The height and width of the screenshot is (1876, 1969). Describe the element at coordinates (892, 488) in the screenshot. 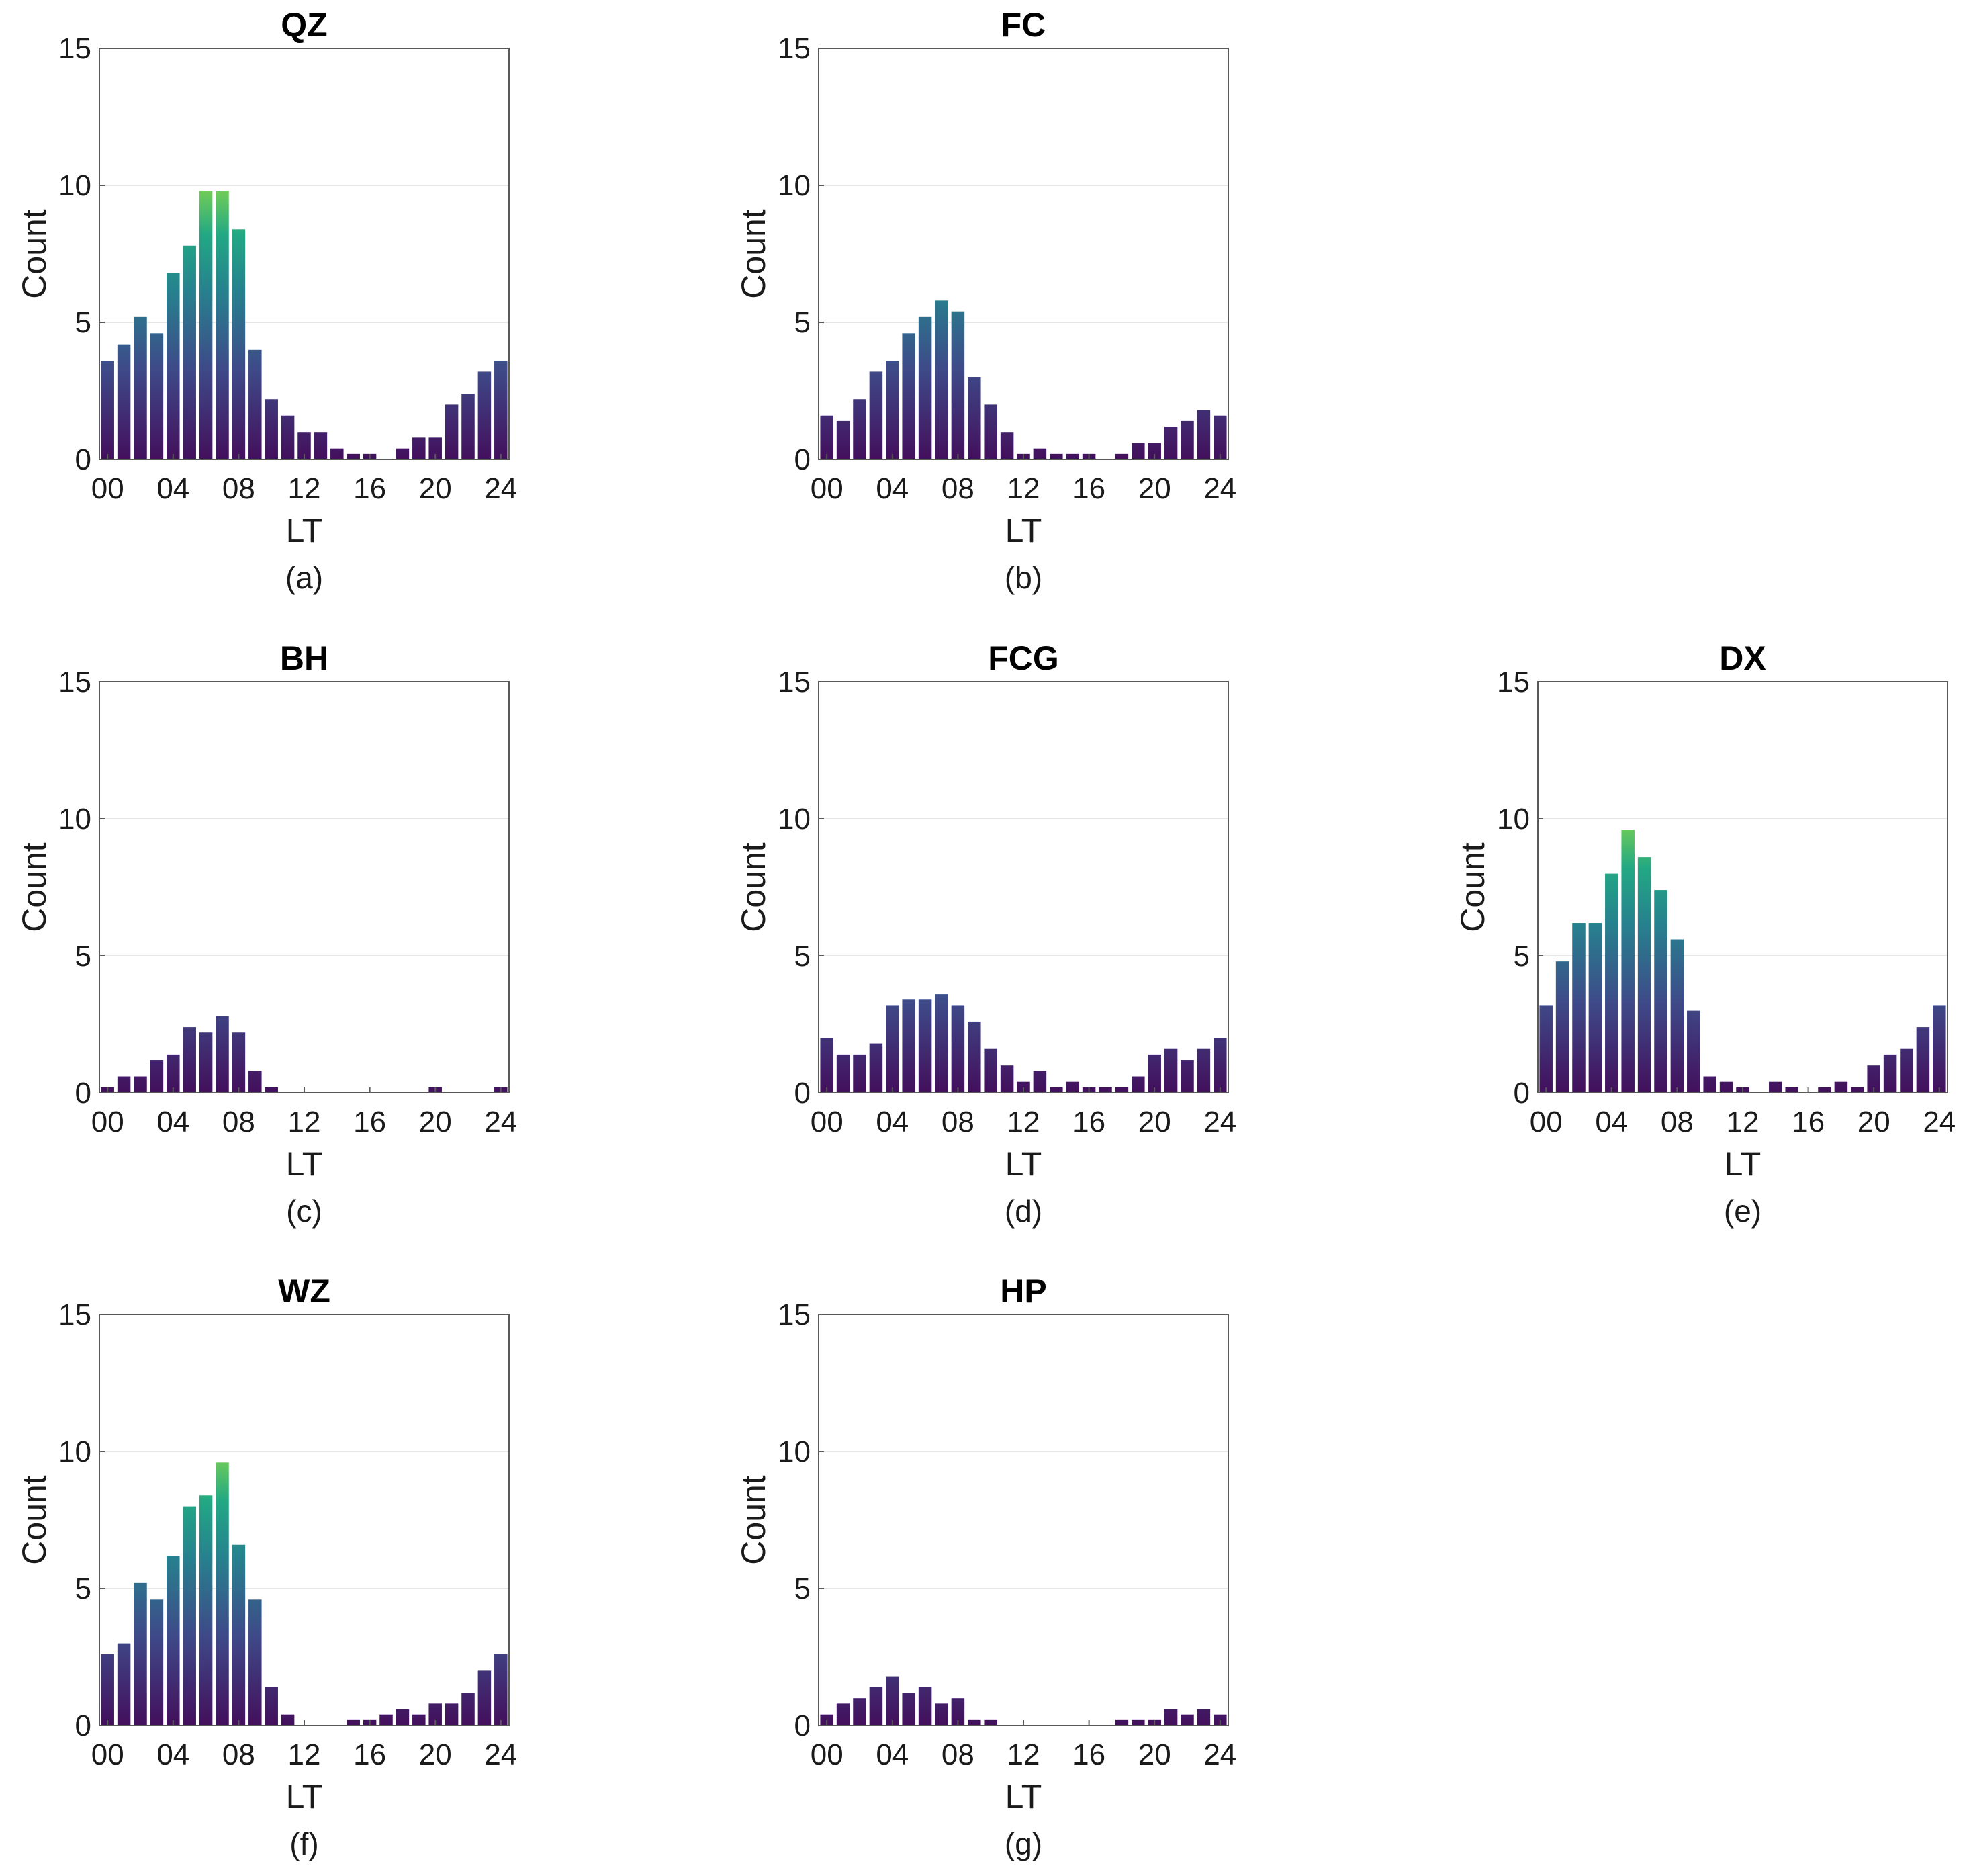

I see `x-tick-label: 04` at that location.